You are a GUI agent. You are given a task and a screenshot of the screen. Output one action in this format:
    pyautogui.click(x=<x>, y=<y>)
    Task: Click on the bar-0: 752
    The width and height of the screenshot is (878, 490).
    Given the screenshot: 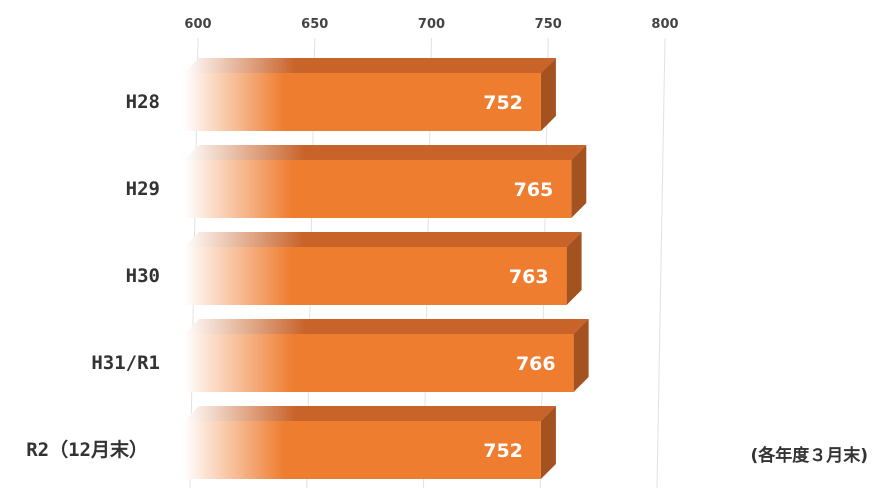 What is the action you would take?
    pyautogui.click(x=370, y=94)
    